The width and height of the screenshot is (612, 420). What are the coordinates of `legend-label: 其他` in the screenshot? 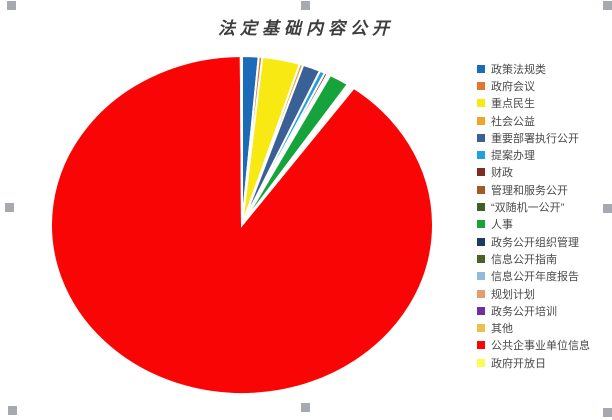 It's located at (502, 329).